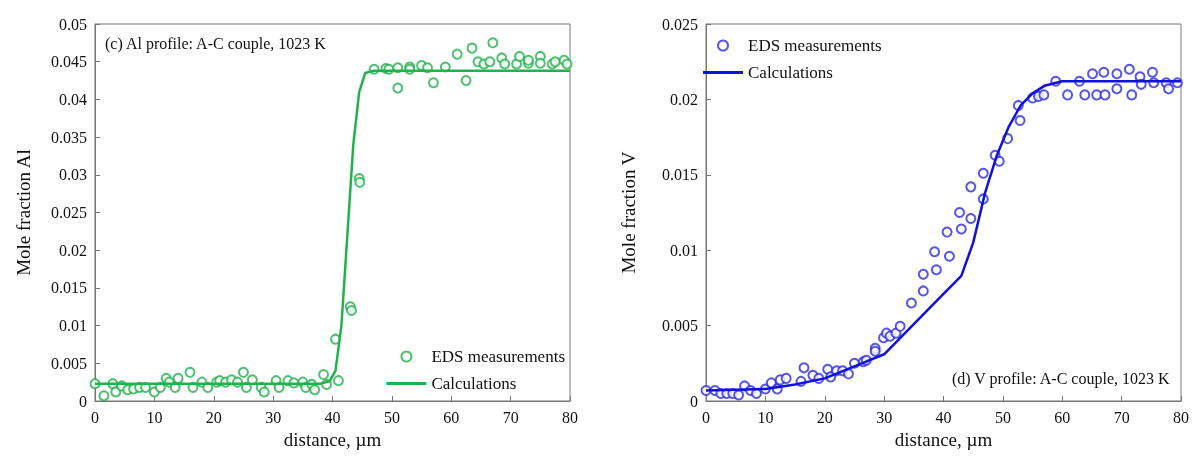  I want to click on y-tick-label: 0.04, so click(73, 99).